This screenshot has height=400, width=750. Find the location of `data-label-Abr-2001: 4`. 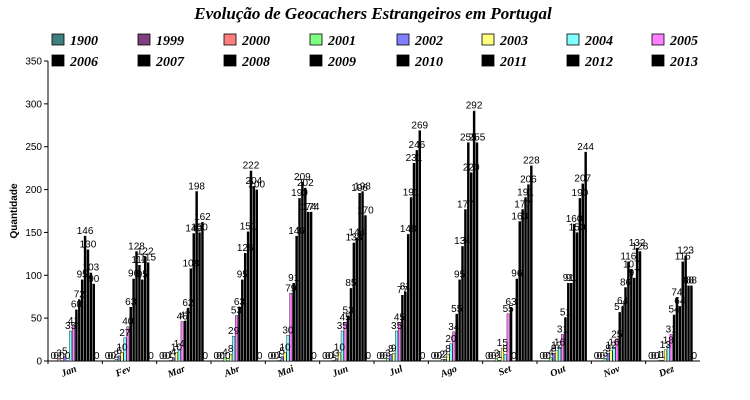

data-label-Abr-2001: 4 is located at coordinates (225, 353).